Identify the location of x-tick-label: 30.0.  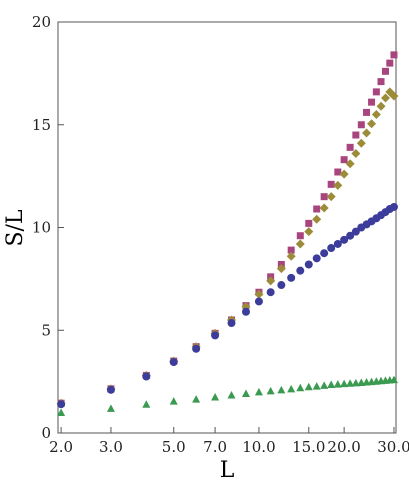
(393, 447).